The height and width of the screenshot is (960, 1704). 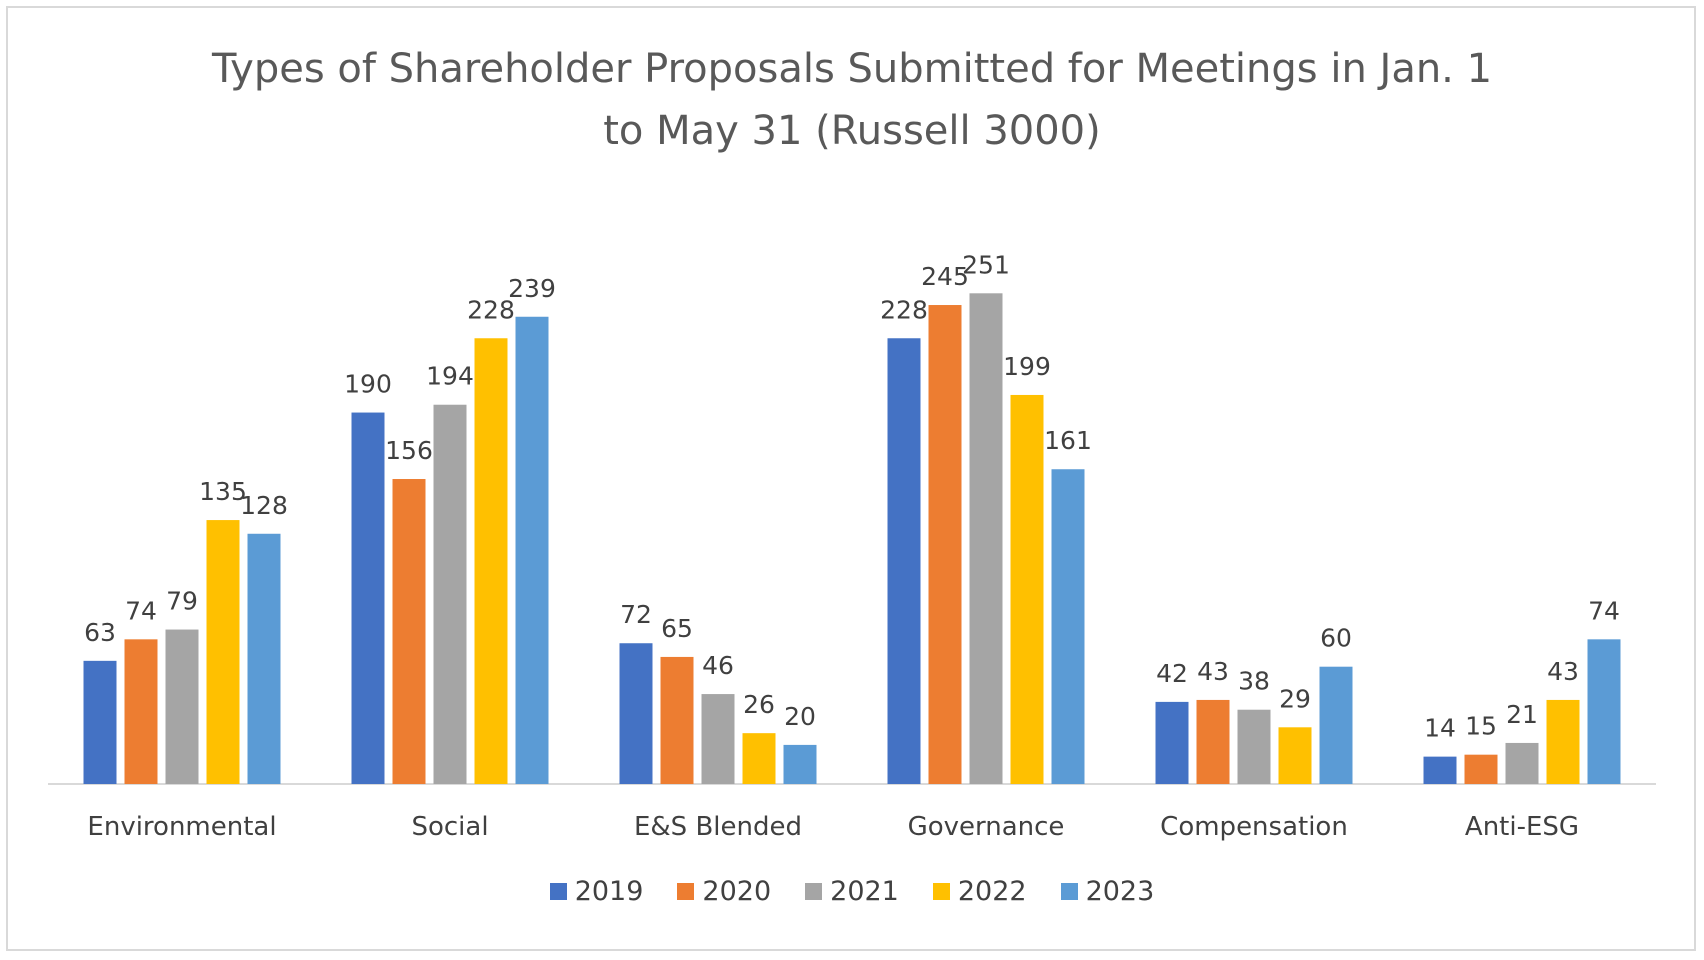 What do you see at coordinates (181, 827) in the screenshot?
I see `category-label: Environmental` at bounding box center [181, 827].